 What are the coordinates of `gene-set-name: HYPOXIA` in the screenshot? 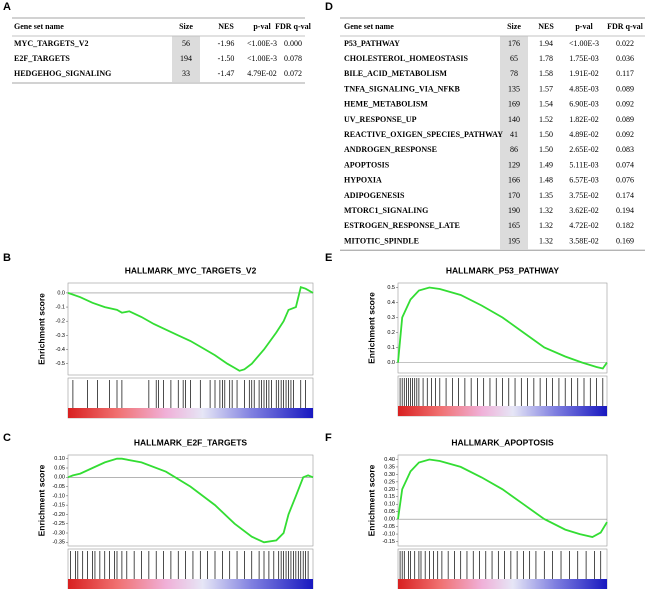 It's located at (363, 180).